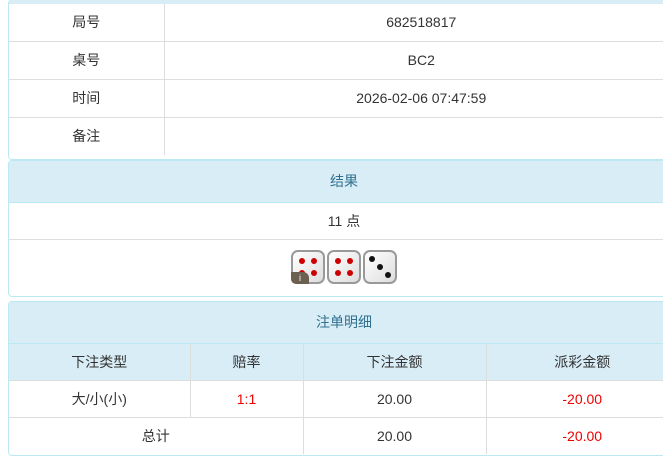  I want to click on info-row-remark: 备注, so click(336, 135).